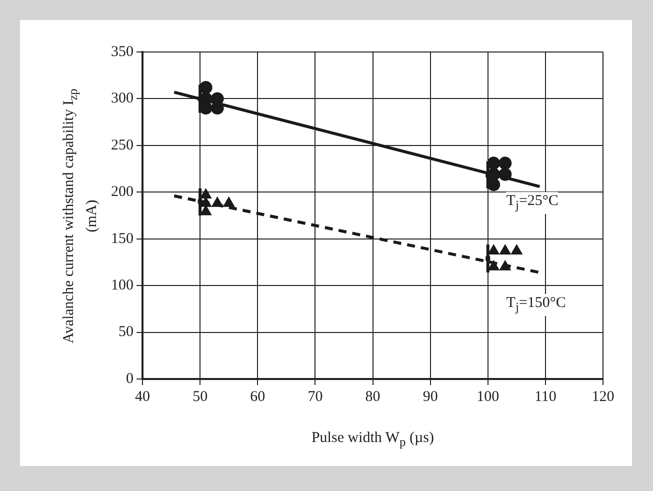  Describe the element at coordinates (430, 396) in the screenshot. I see `x-tick-label: 90` at that location.